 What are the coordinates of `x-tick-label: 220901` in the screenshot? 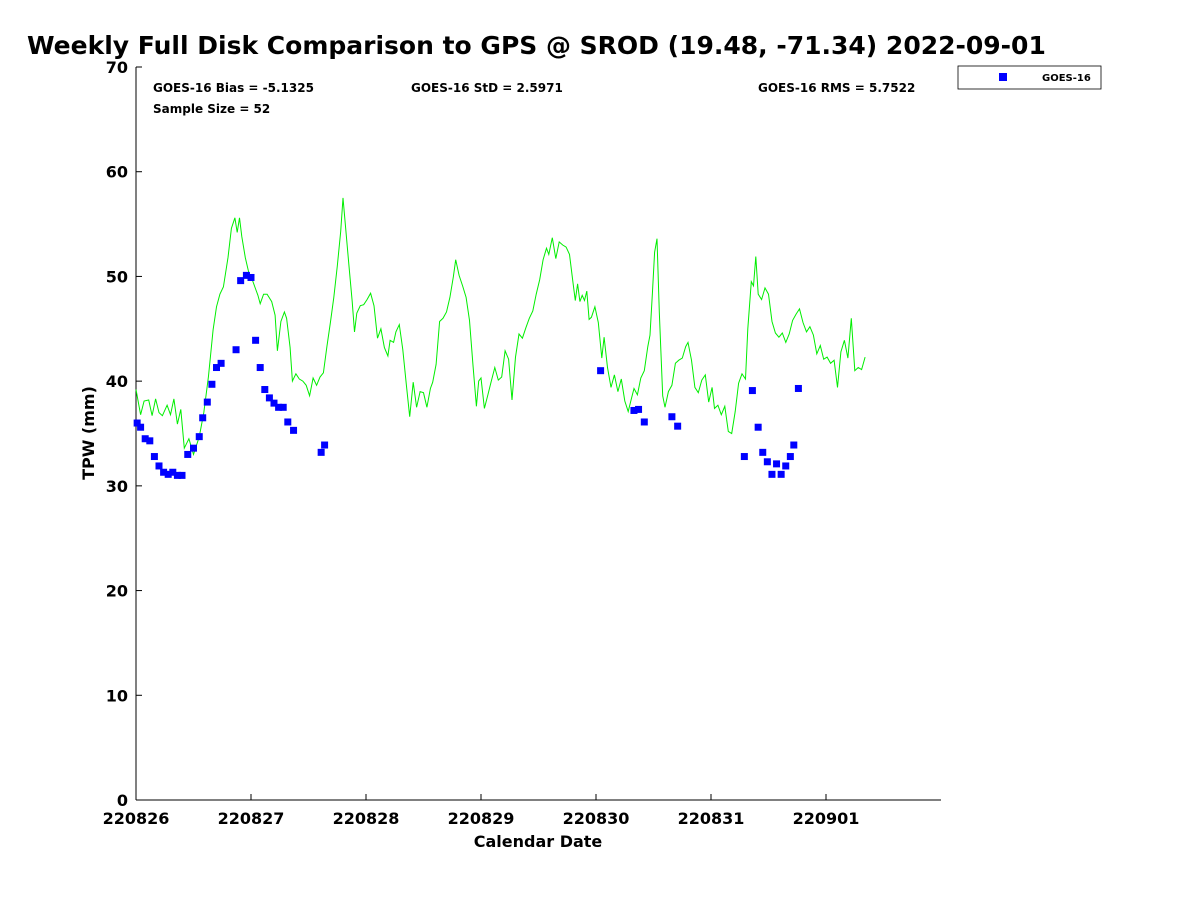 It's located at (826, 818).